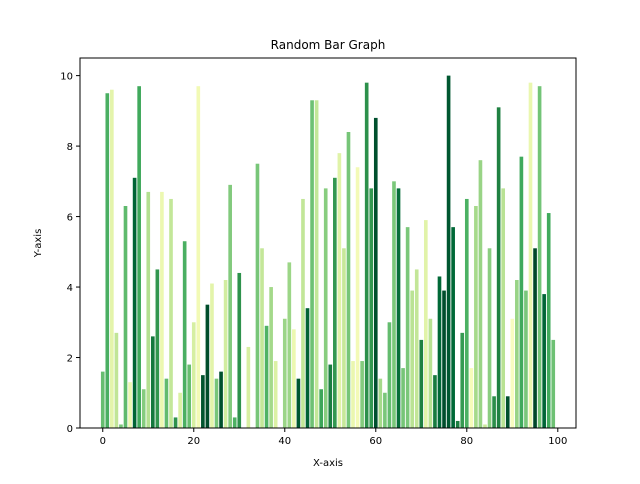  Describe the element at coordinates (70, 253) in the screenshot. I see `y-ticks: 0 2 4 6 8 10` at that location.